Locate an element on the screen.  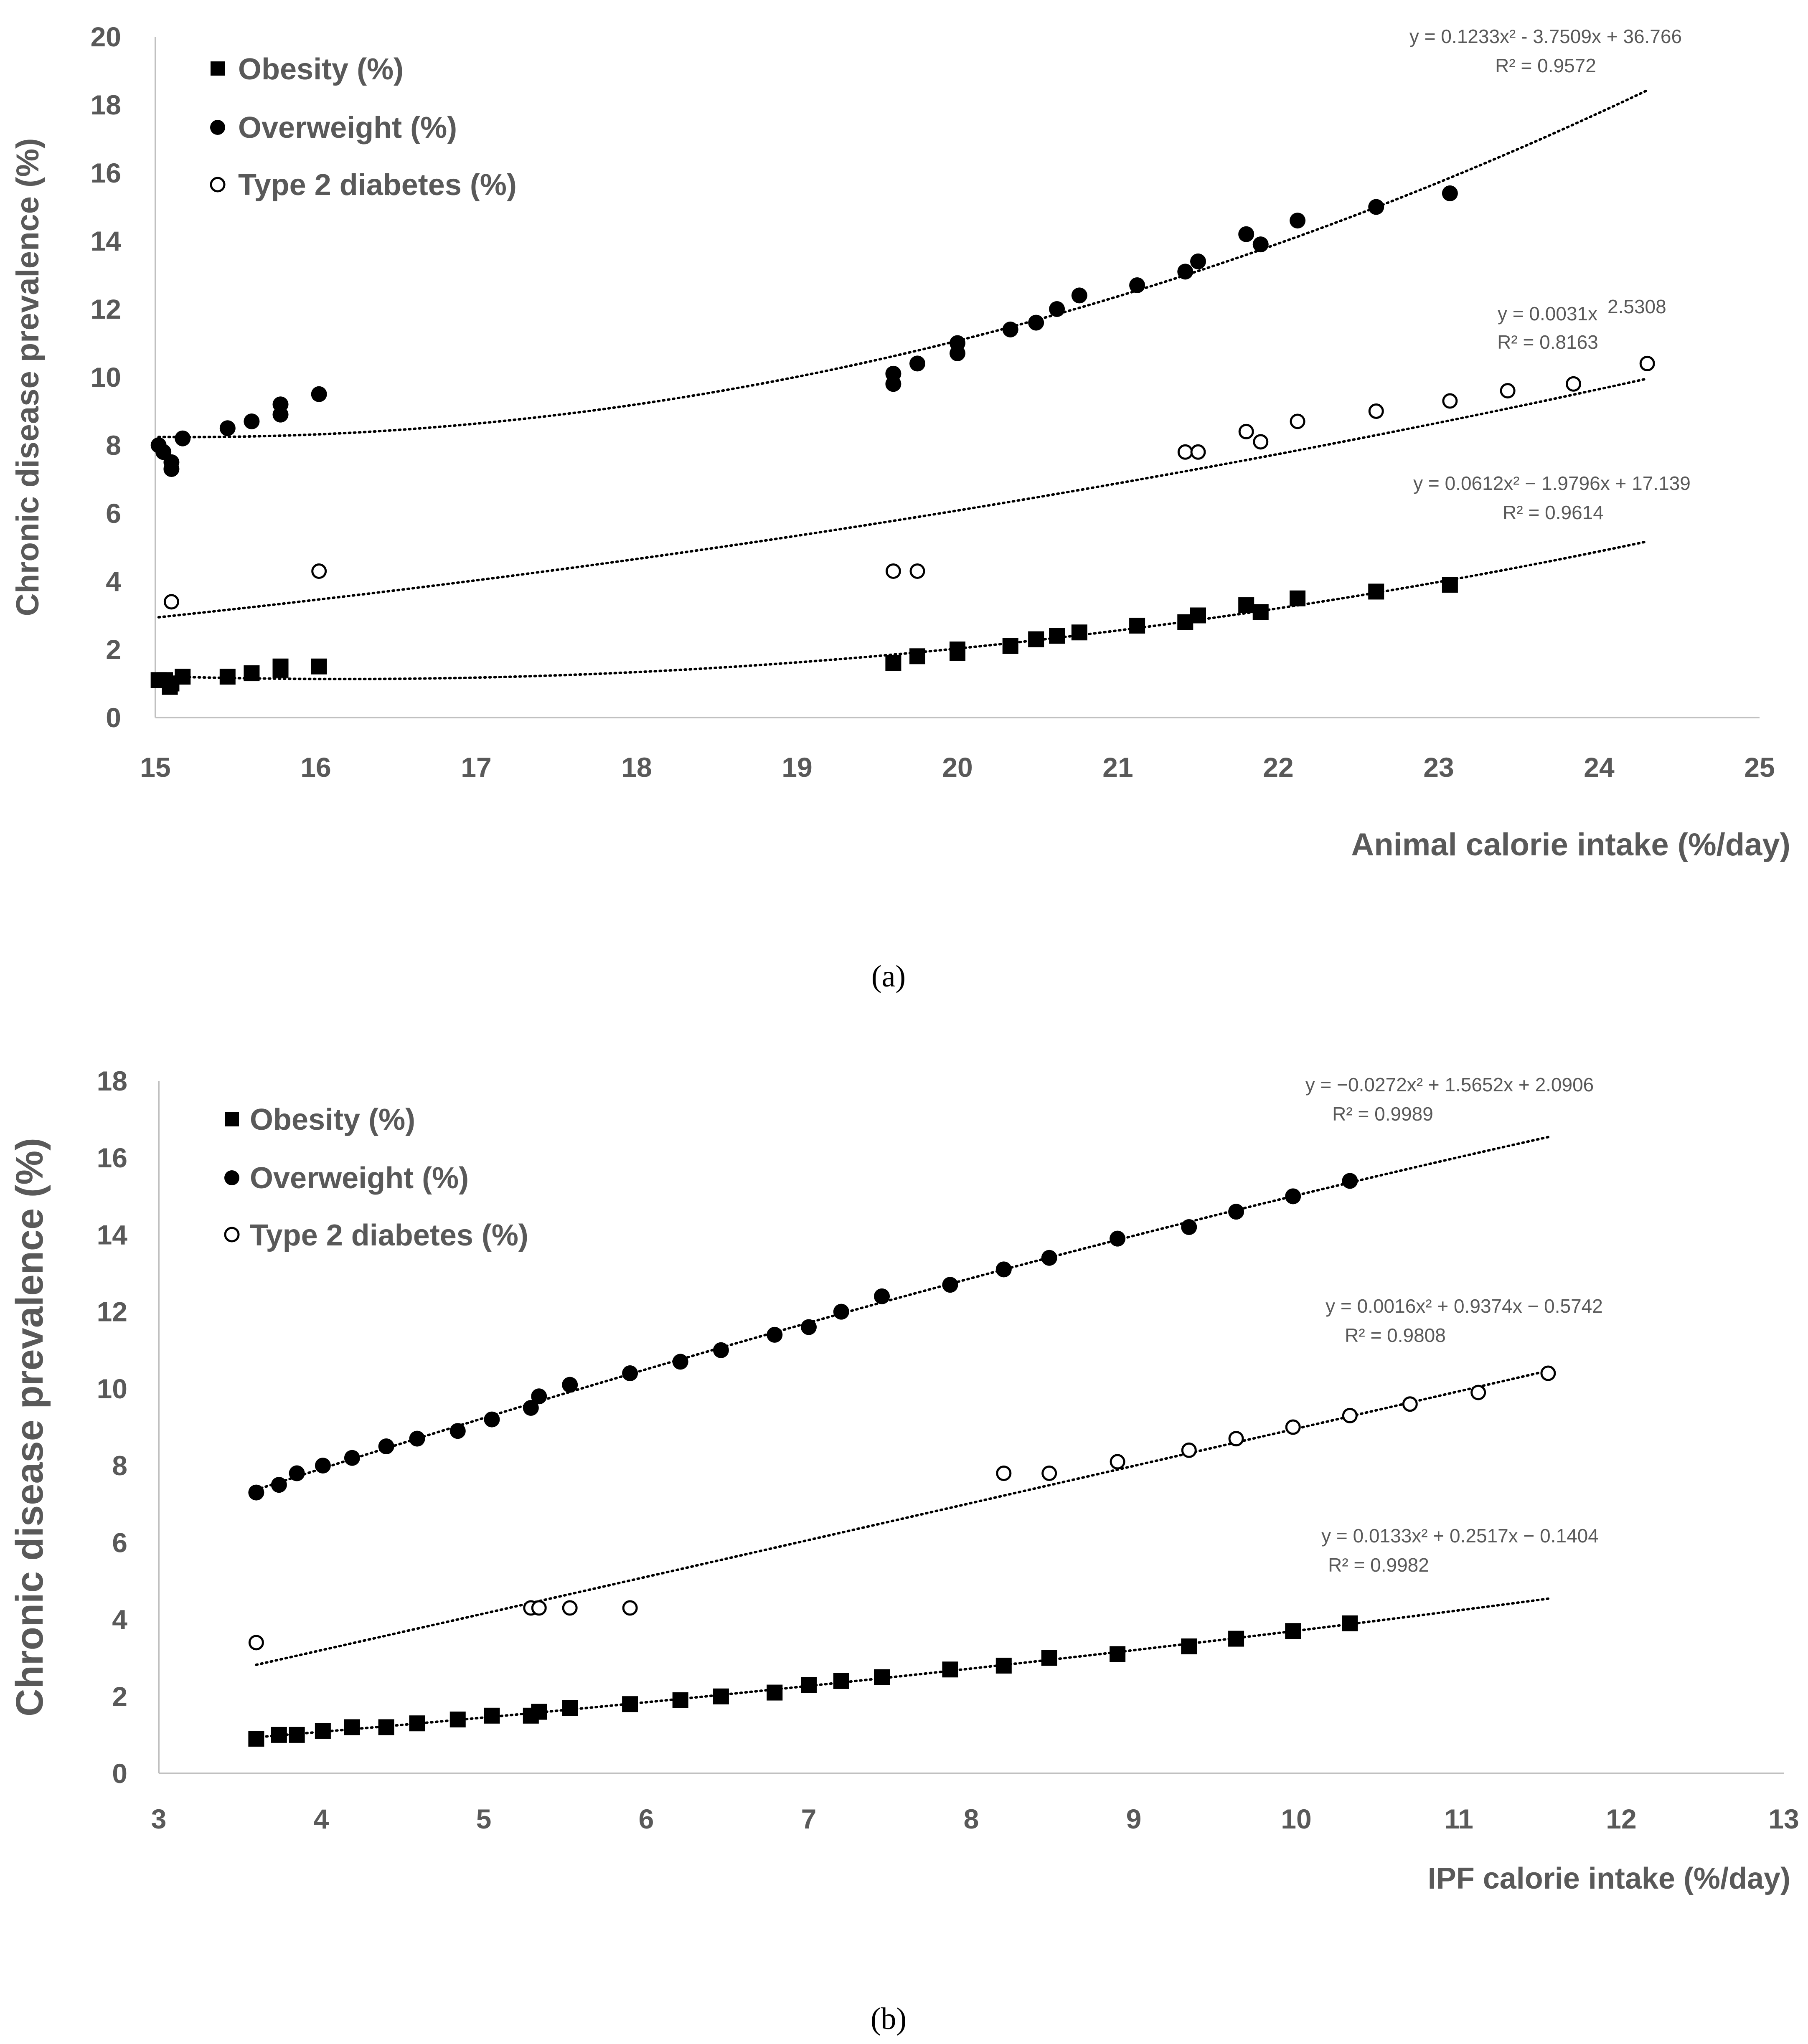
panel-a-x-tick-label: 25 is located at coordinates (1759, 767).